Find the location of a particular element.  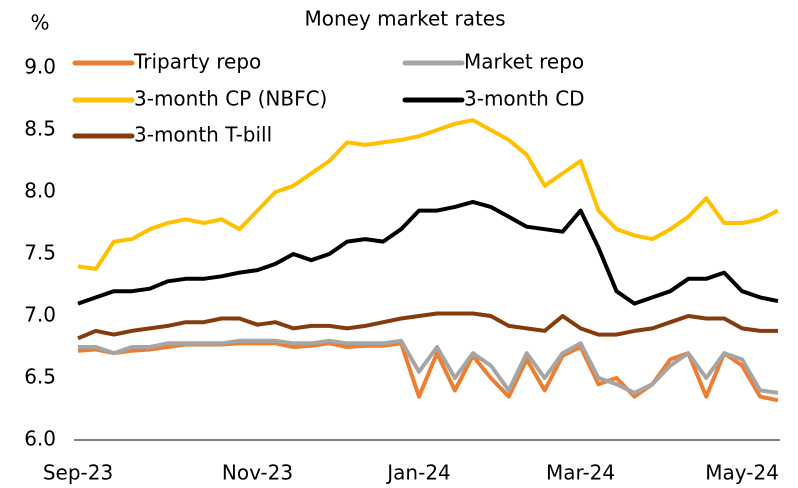

y-tick-label: 9.0 is located at coordinates (40, 67).